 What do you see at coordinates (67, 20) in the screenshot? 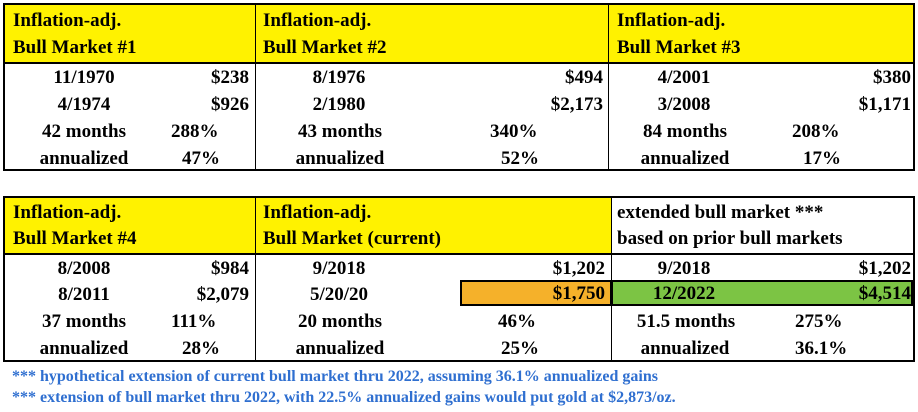
I see `header-bull-1-line1: Inflation-adj.` at bounding box center [67, 20].